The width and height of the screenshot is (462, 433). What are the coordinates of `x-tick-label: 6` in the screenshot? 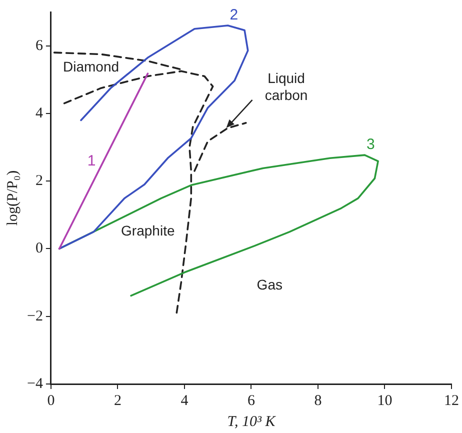 It's located at (251, 400).